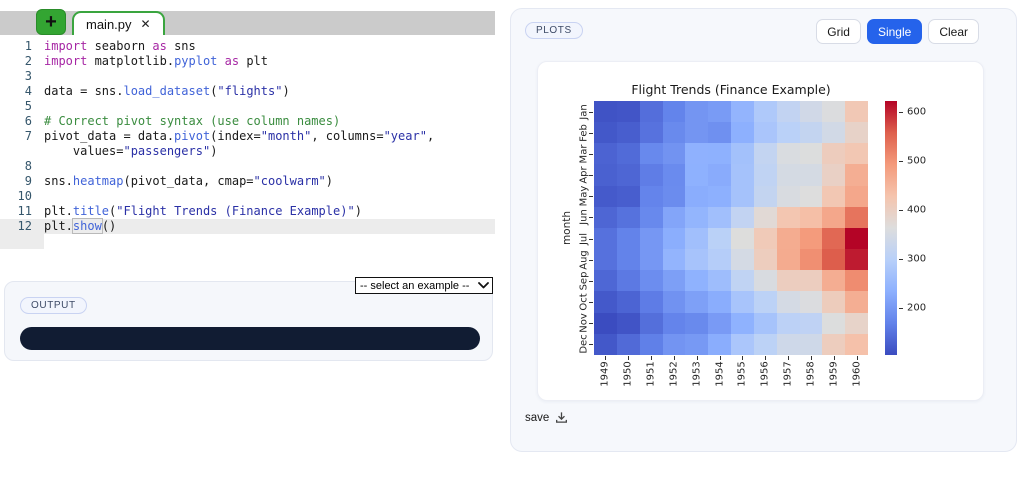 Image resolution: width=1032 pixels, height=481 pixels. Describe the element at coordinates (584, 111) in the screenshot. I see `y-tick-label: Jan` at that location.